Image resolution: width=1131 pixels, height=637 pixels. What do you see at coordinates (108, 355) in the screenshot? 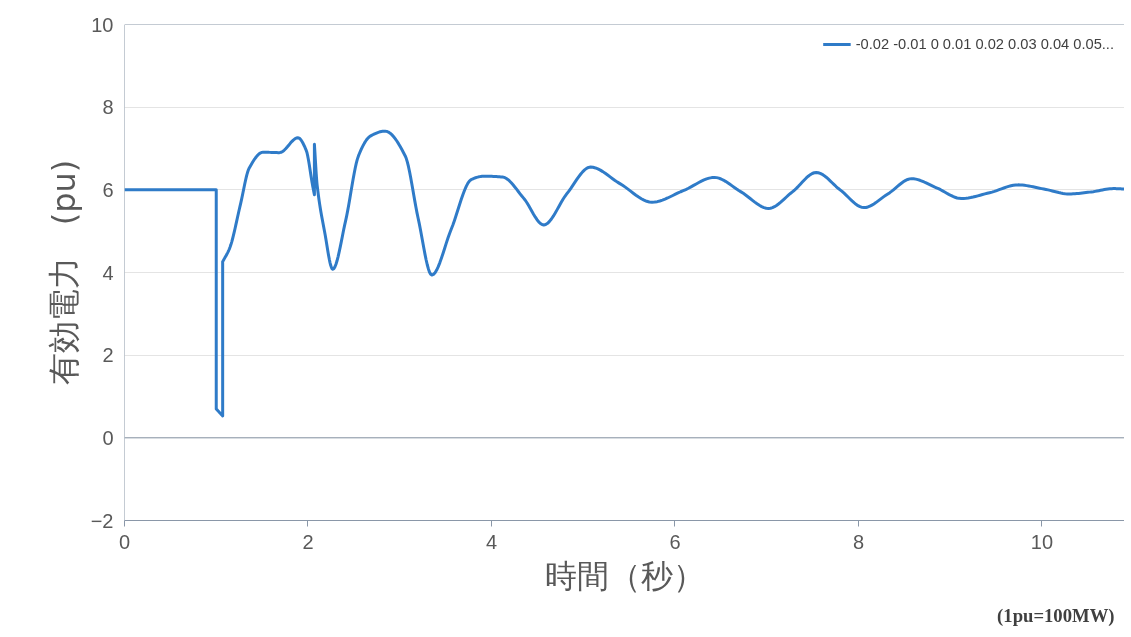
I see `y-tick-label: 2` at bounding box center [108, 355].